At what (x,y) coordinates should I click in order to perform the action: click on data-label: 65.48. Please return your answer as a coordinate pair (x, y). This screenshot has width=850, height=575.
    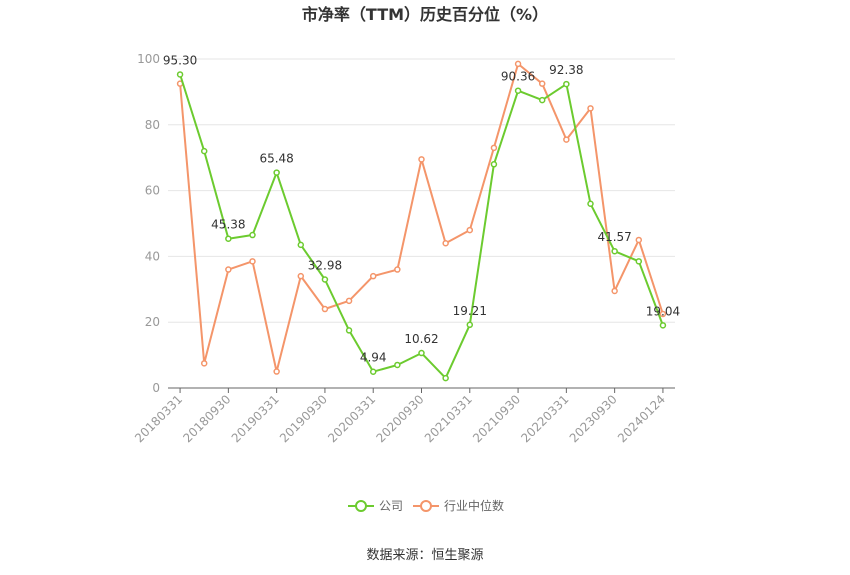
    Looking at the image, I should click on (276, 159).